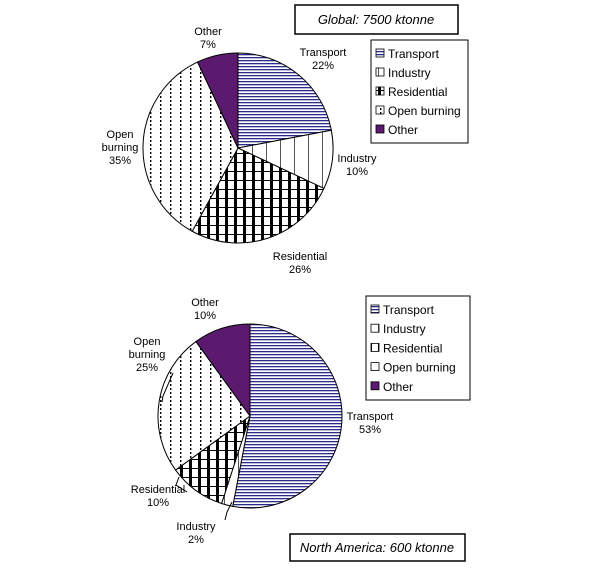 The width and height of the screenshot is (598, 574). I want to click on chart-title-global: Global: 7500 ktonne, so click(376, 19).